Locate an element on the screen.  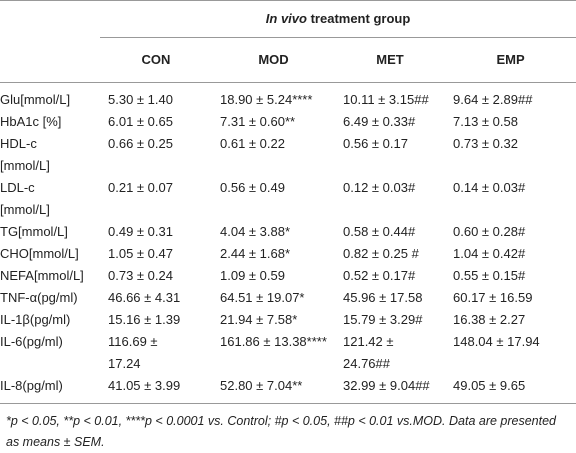
column-header: EMP is located at coordinates (510, 60).